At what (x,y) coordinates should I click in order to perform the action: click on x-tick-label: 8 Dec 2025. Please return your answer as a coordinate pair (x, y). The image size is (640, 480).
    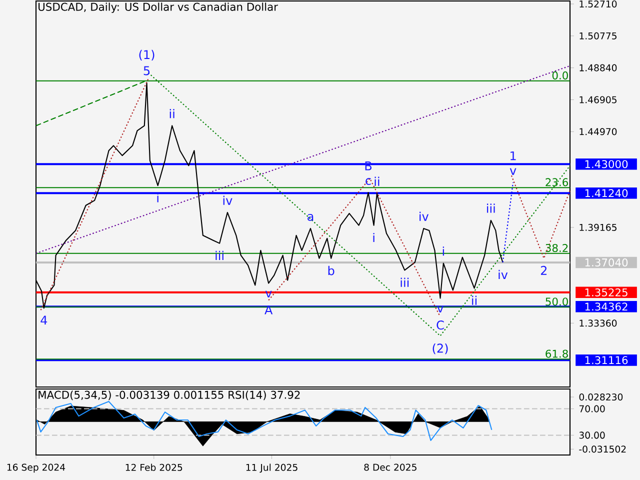
    Looking at the image, I should click on (390, 467).